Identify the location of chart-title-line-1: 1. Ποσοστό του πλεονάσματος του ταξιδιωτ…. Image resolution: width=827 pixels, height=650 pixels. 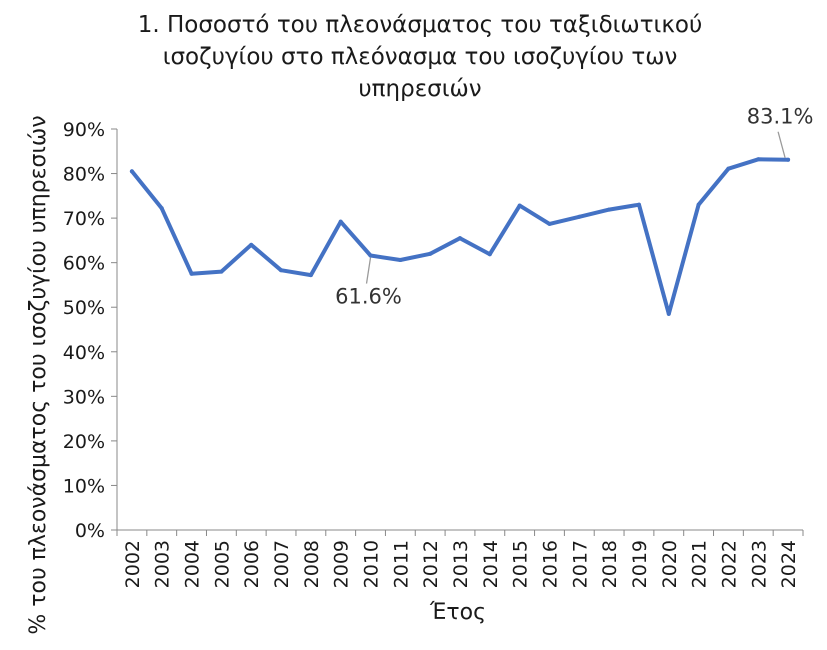
(420, 25).